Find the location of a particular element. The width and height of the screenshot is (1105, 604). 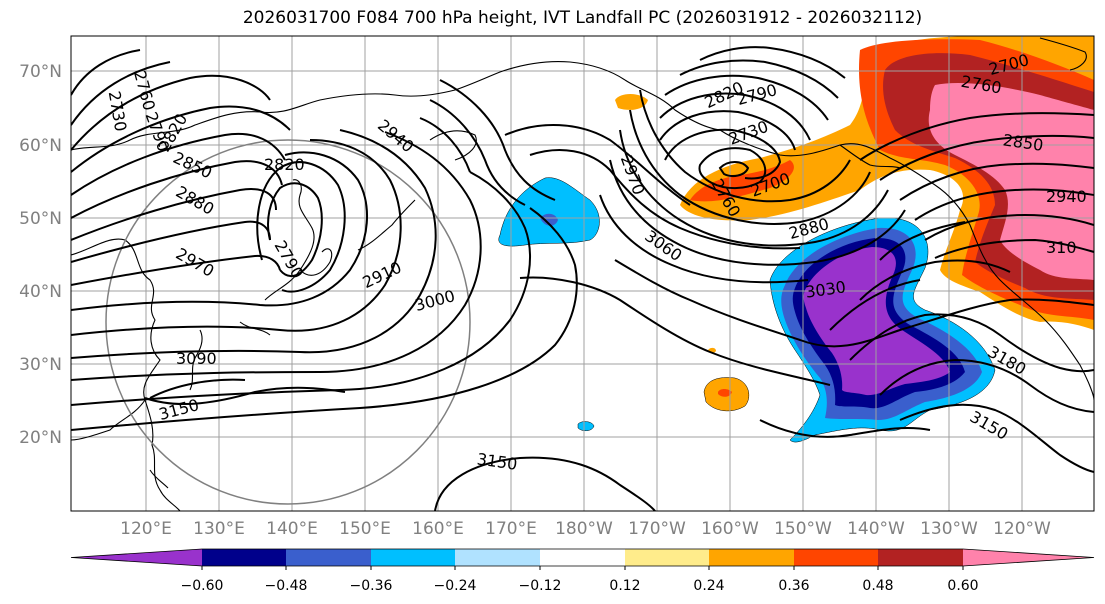

lon-label: 170°W is located at coordinates (657, 529).